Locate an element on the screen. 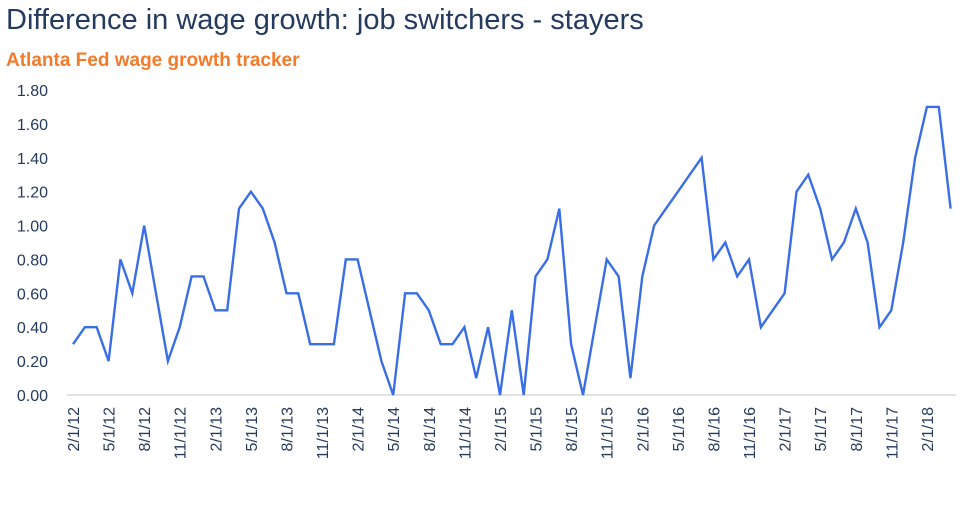  x-tick-label: 11/1/15 is located at coordinates (608, 433).